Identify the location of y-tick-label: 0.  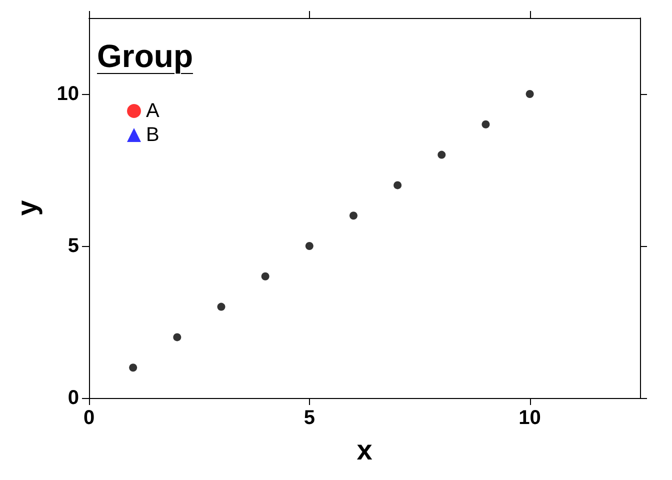
(73, 398).